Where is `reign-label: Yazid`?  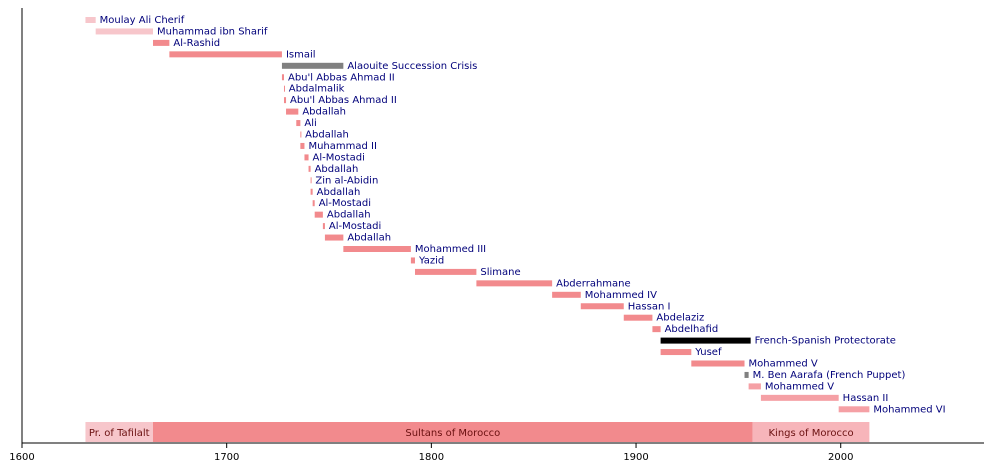
reign-label: Yazid is located at coordinates (431, 260).